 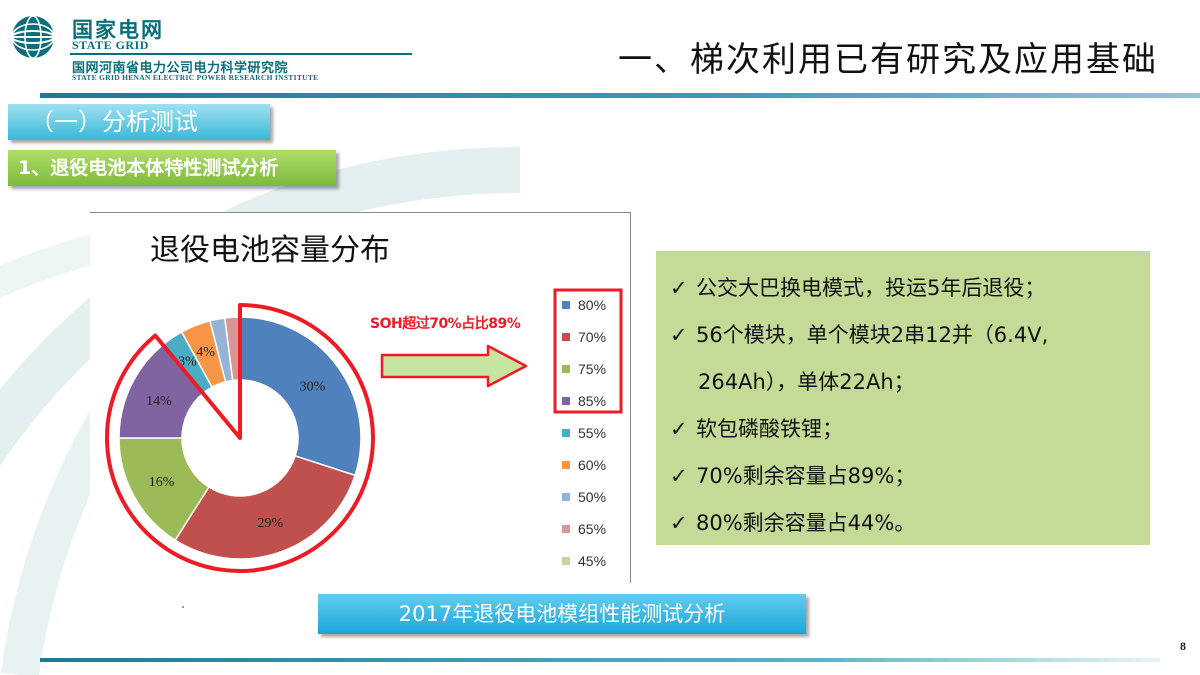 I want to click on donut-data-labels: 30%29%16%14%3%4%, so click(x=235, y=438).